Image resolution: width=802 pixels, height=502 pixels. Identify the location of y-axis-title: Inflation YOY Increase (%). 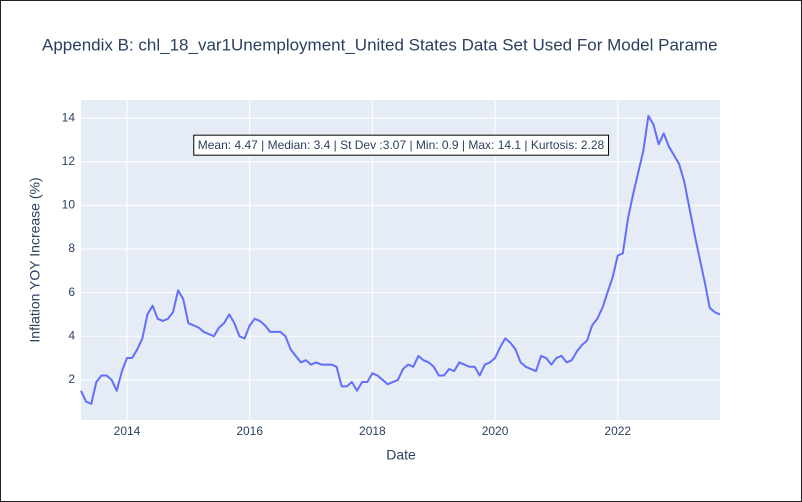
(35, 259).